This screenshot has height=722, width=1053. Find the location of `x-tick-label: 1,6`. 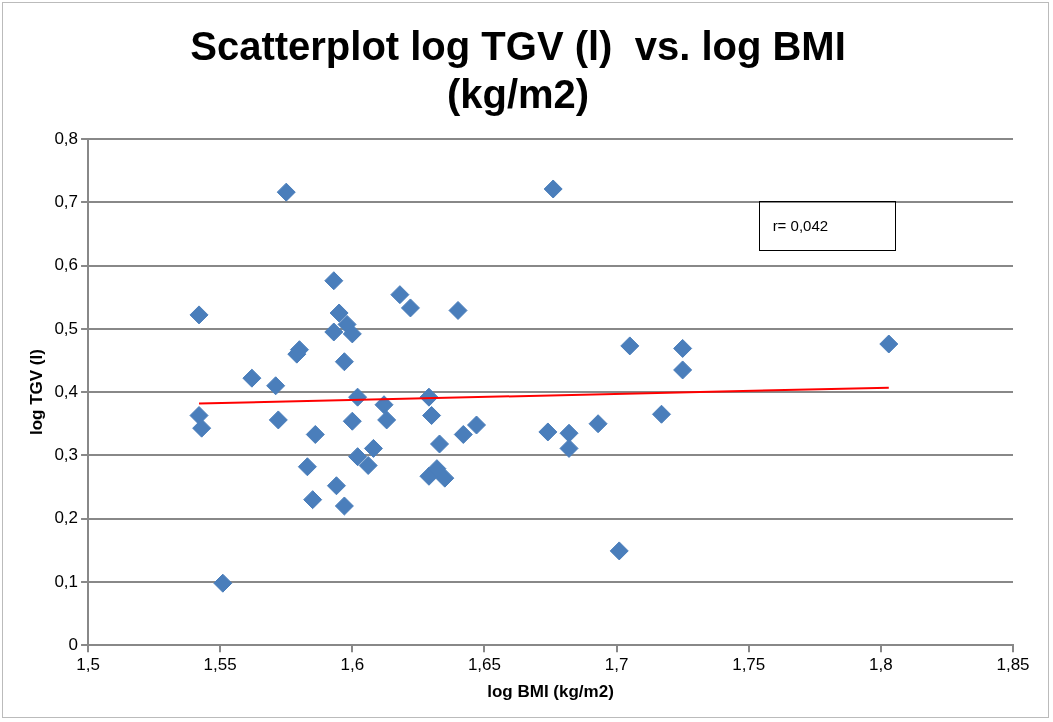

x-tick-label: 1,6 is located at coordinates (352, 665).